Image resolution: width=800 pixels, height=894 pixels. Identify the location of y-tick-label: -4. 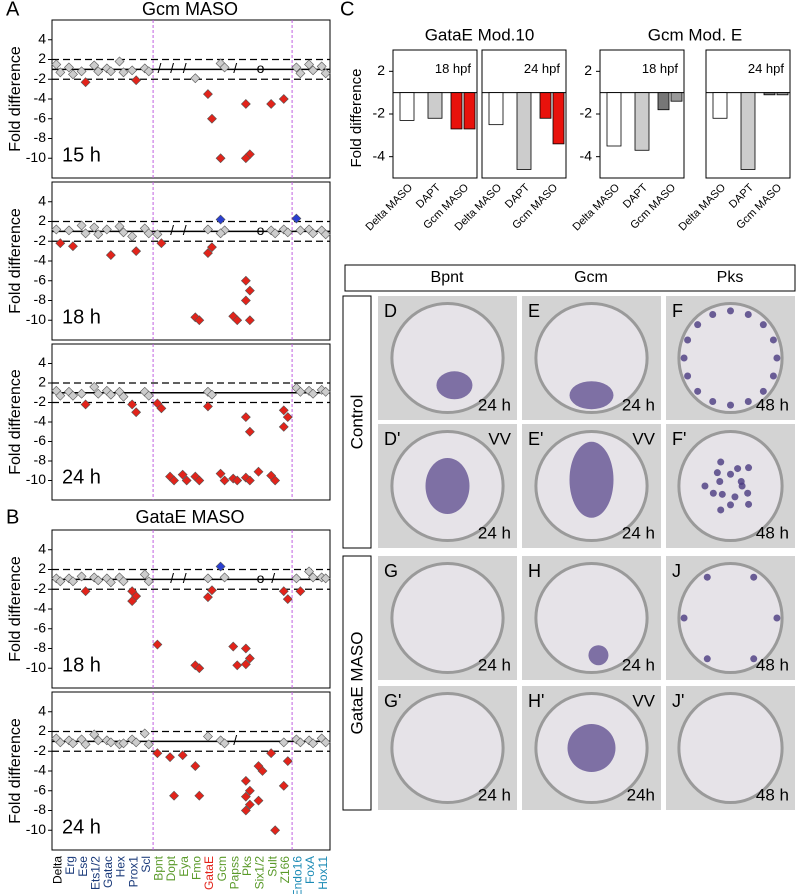
(40, 98).